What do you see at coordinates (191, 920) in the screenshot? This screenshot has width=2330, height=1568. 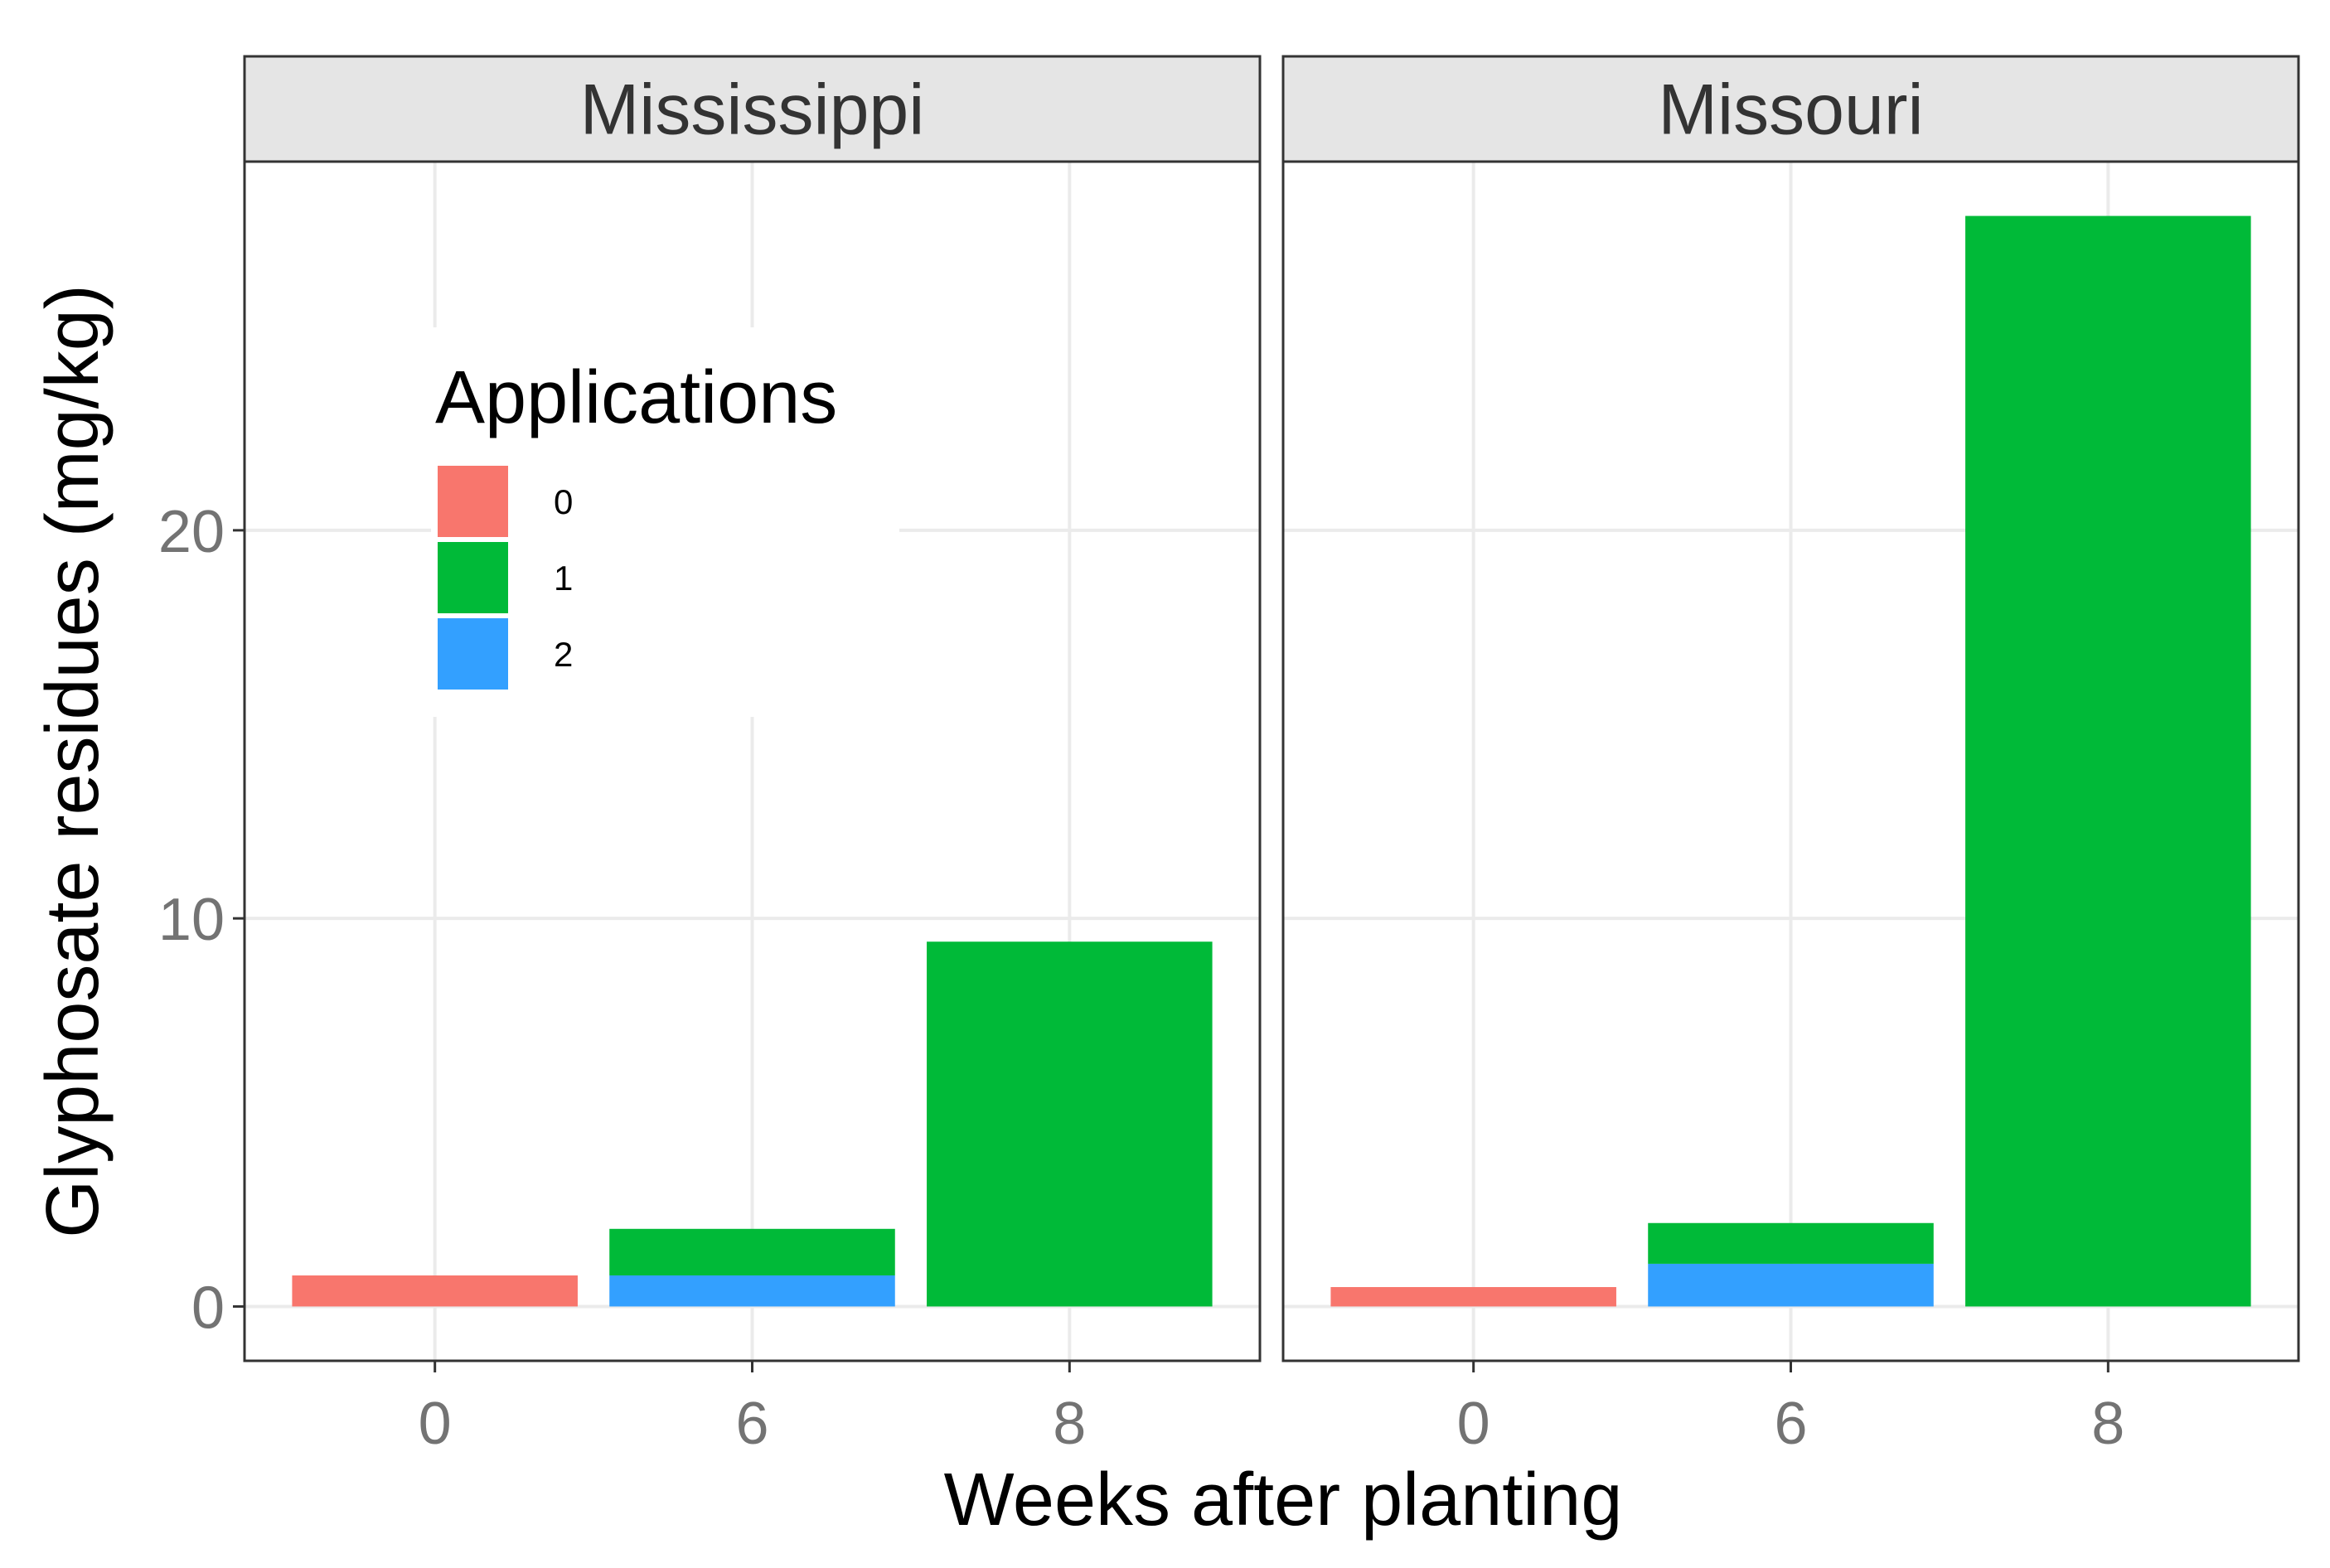 I see `y-tick-label: 10` at bounding box center [191, 920].